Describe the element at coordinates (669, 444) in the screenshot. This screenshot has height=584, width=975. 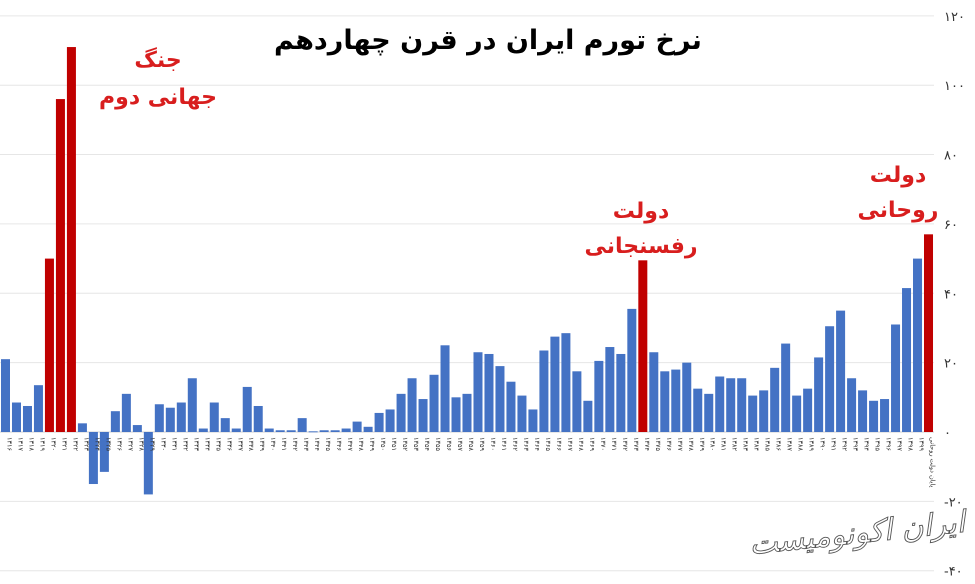
I see `x-tick-label: ۱۳۷۶` at that location.